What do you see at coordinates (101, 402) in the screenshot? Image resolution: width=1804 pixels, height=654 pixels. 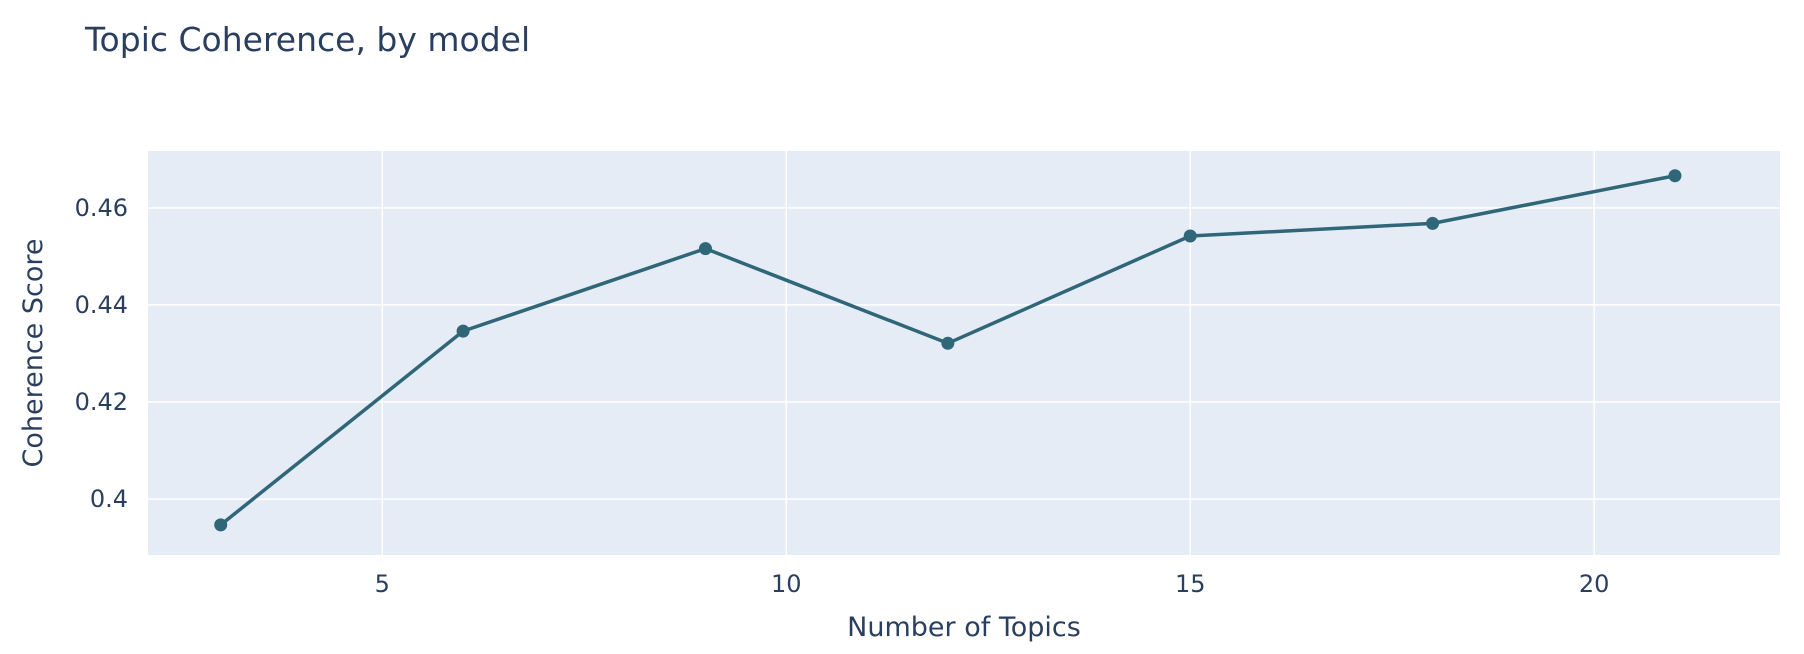 I see `y-tick-label: 0.42` at bounding box center [101, 402].